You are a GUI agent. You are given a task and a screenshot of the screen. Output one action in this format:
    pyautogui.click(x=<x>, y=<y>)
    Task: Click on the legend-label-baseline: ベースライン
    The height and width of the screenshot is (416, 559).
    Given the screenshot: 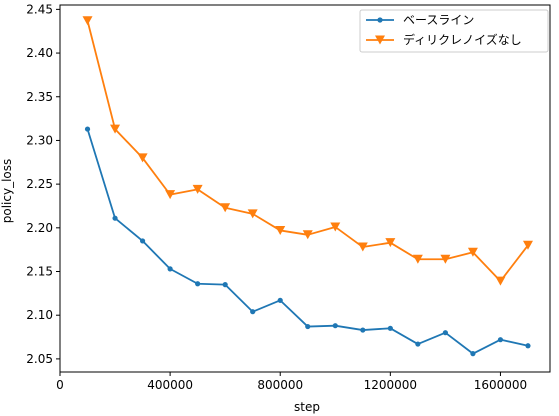 What is the action you would take?
    pyautogui.click(x=438, y=20)
    